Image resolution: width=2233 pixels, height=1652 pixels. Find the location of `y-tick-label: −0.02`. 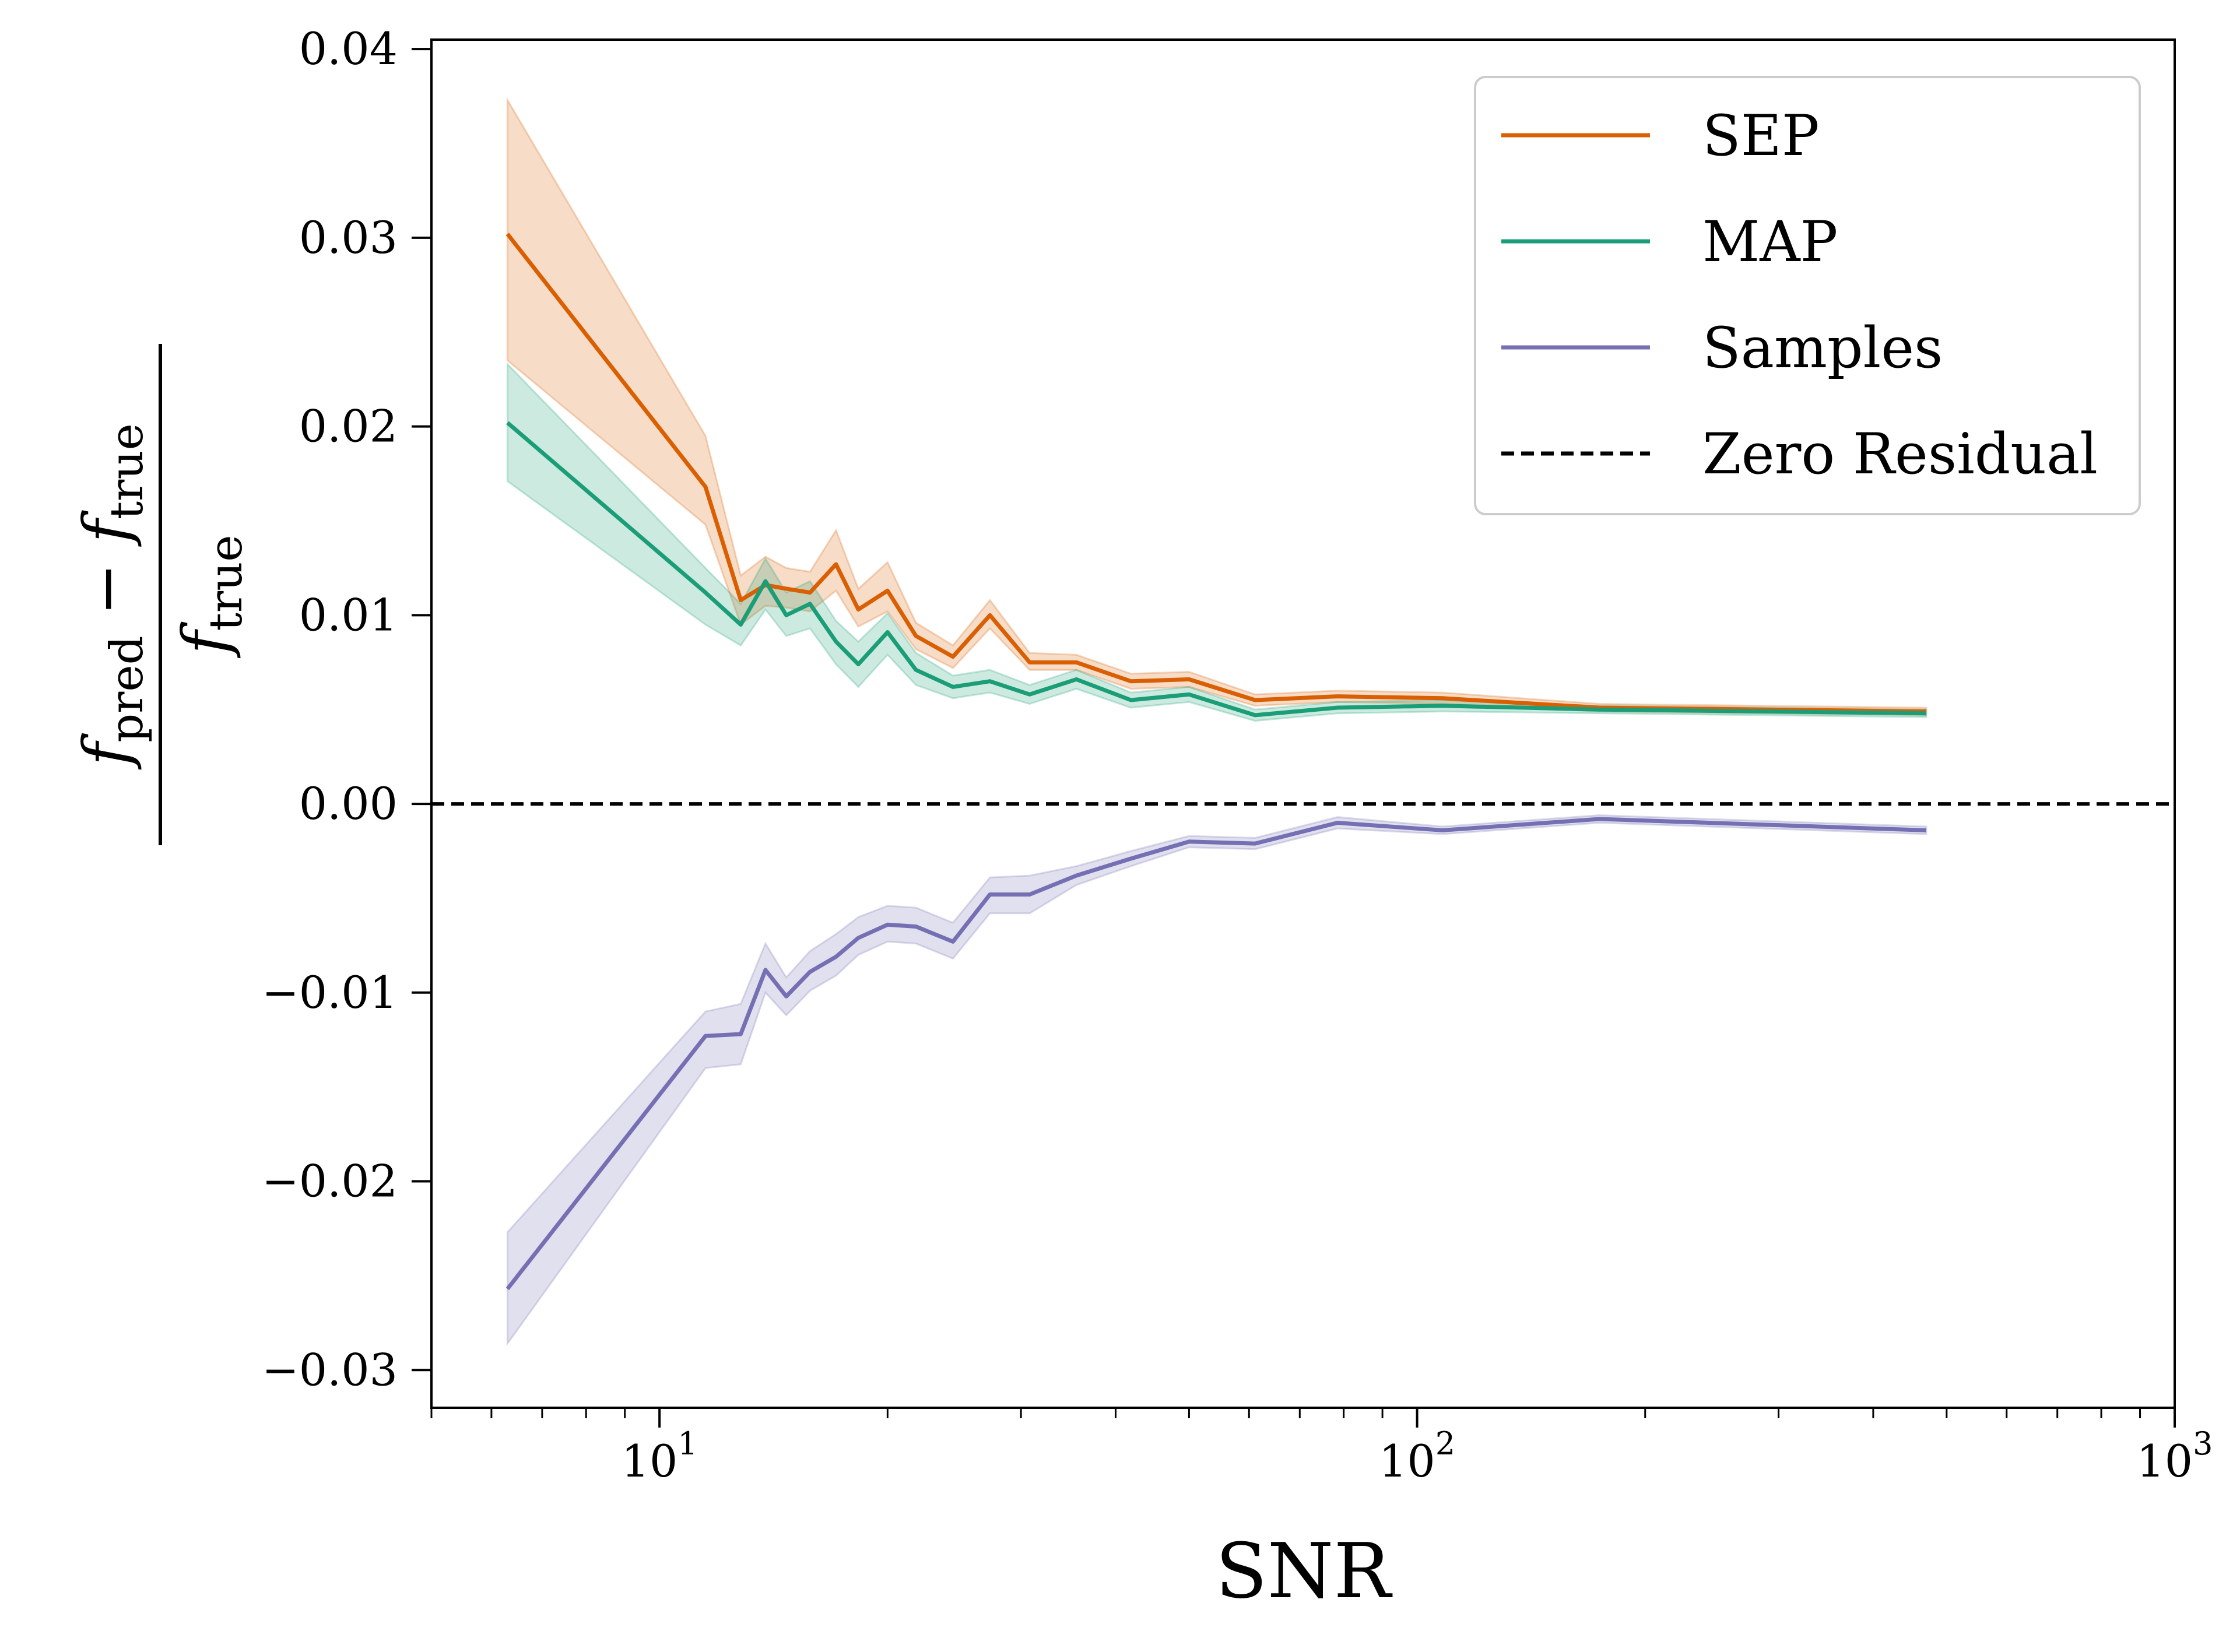

y-tick-label: −0.02 is located at coordinates (330, 1181).